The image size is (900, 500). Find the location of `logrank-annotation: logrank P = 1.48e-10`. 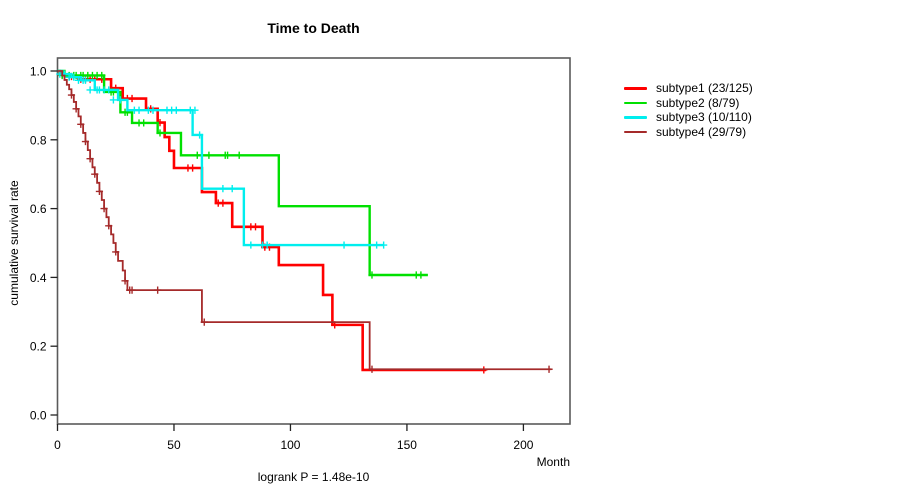

logrank-annotation: logrank P = 1.48e-10 is located at coordinates (313, 477).